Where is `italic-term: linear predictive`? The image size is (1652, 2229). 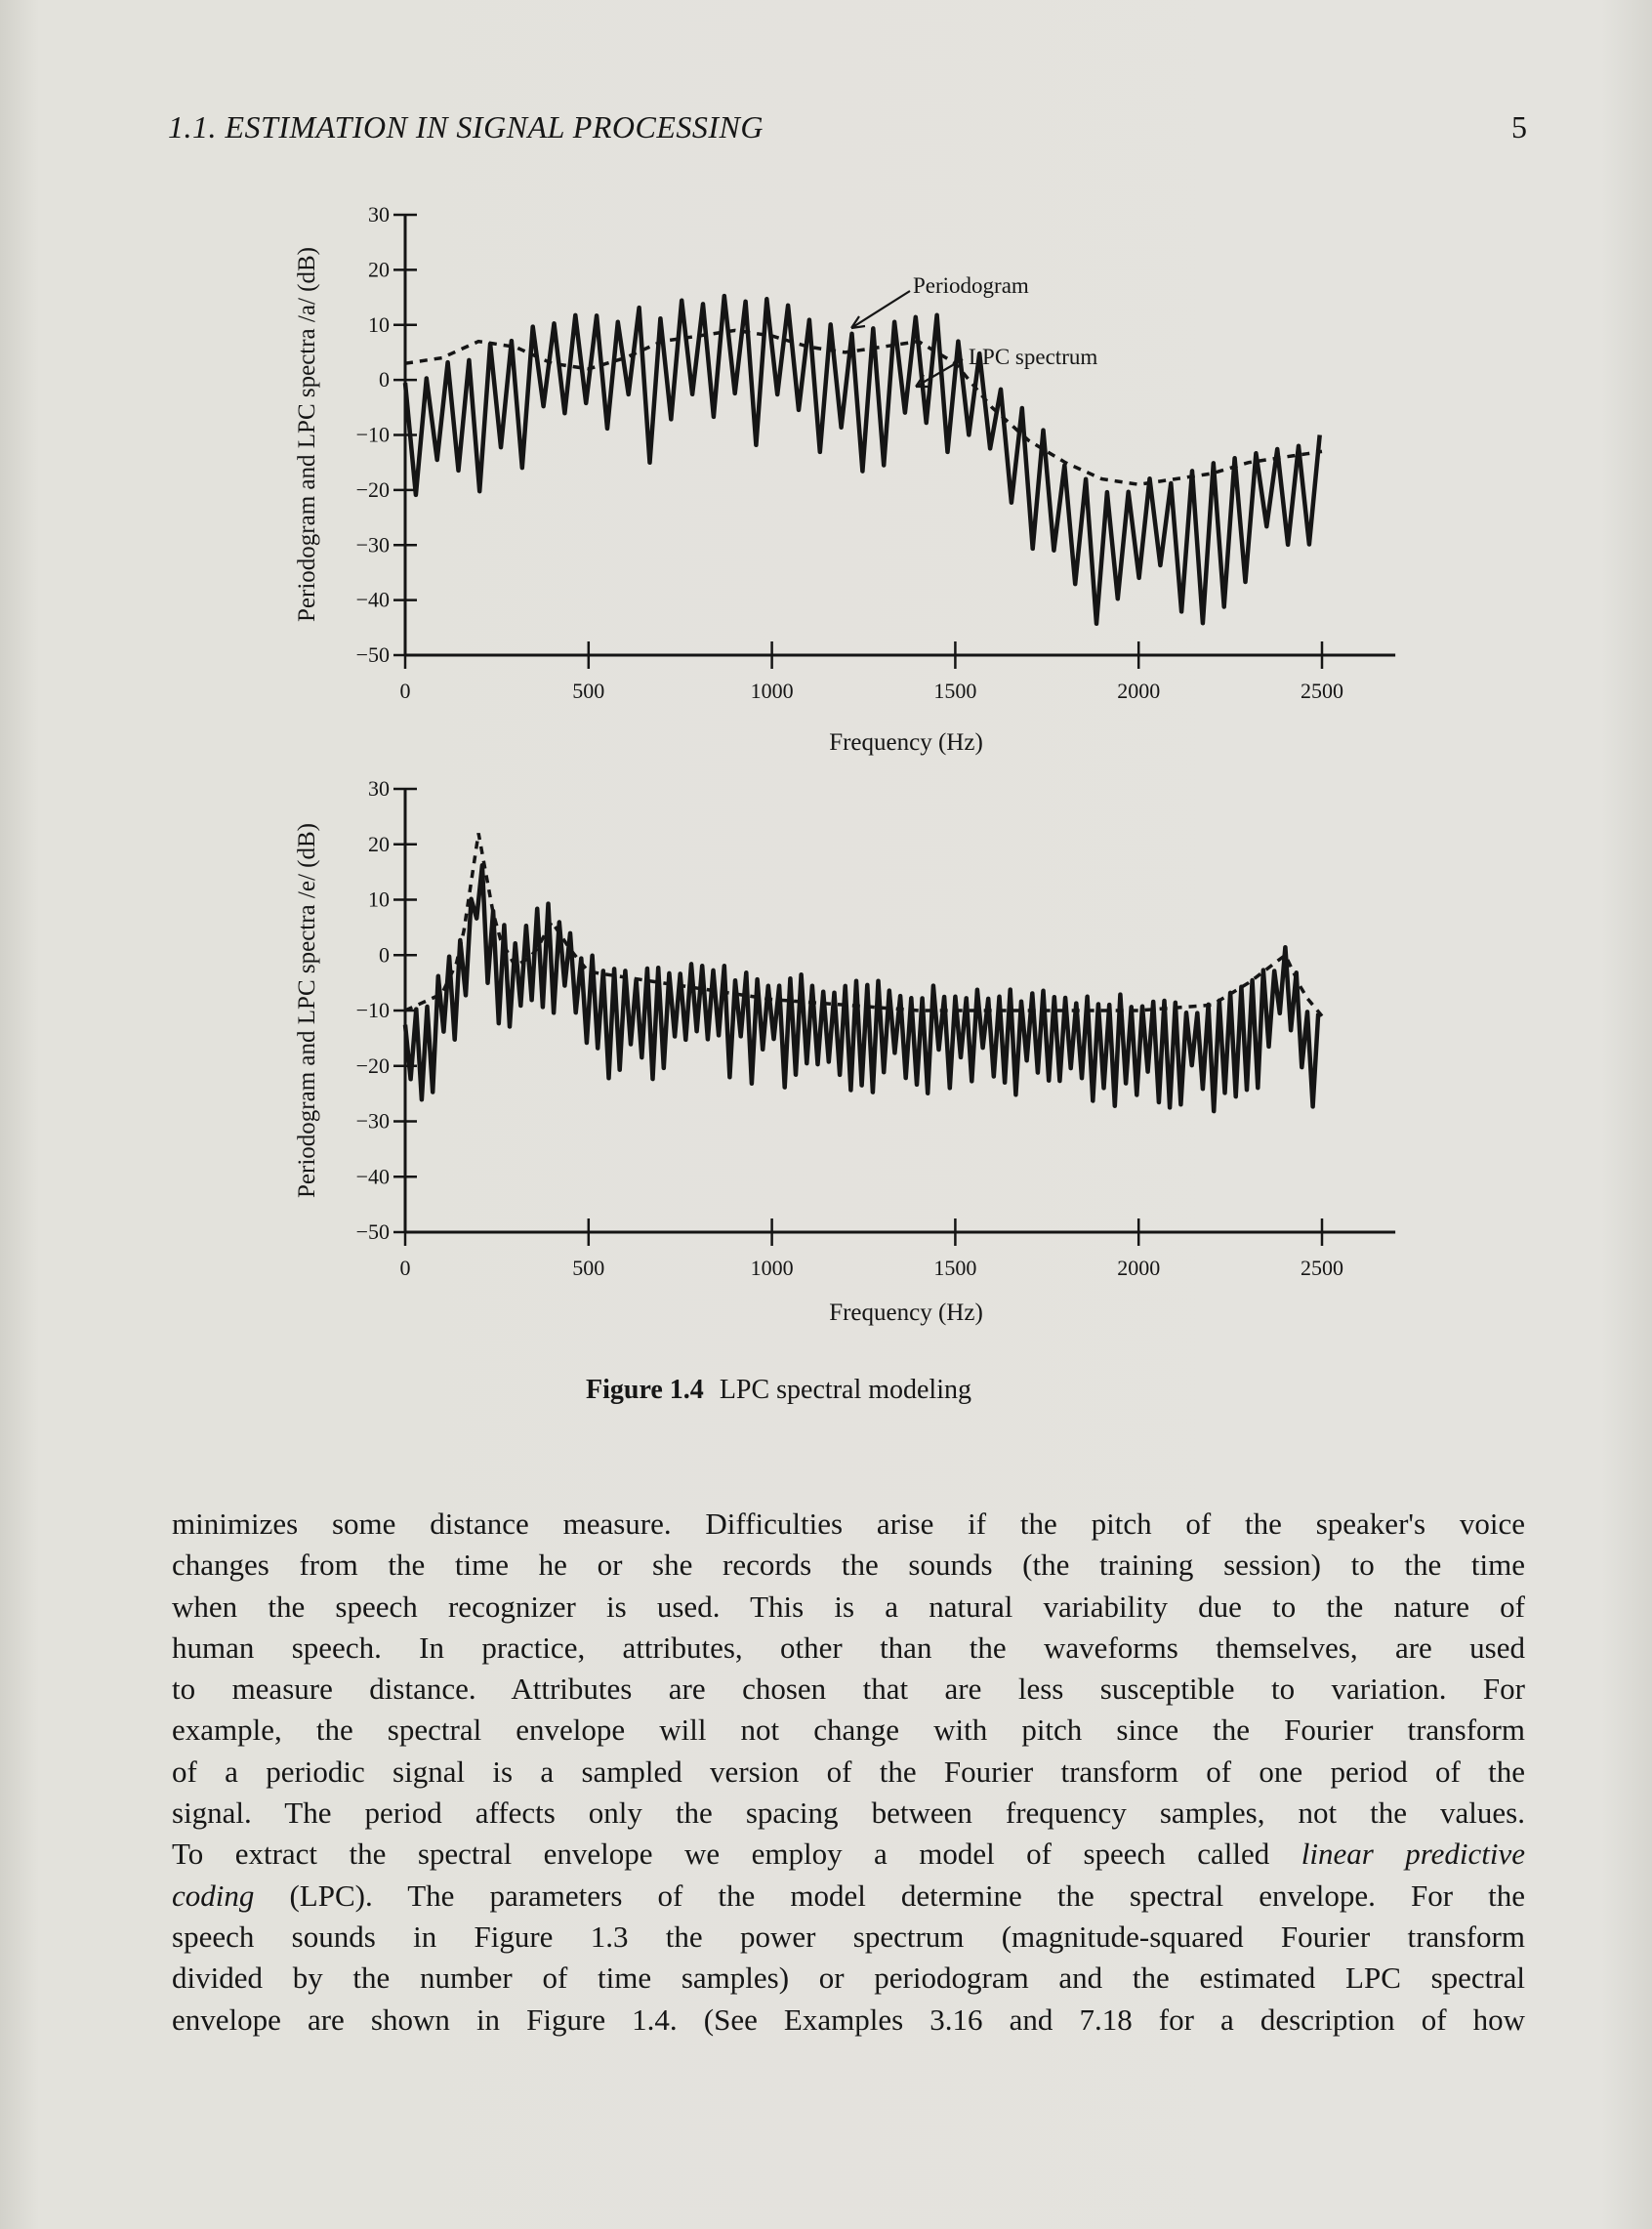
italic-term: linear predictive is located at coordinates (1413, 1854).